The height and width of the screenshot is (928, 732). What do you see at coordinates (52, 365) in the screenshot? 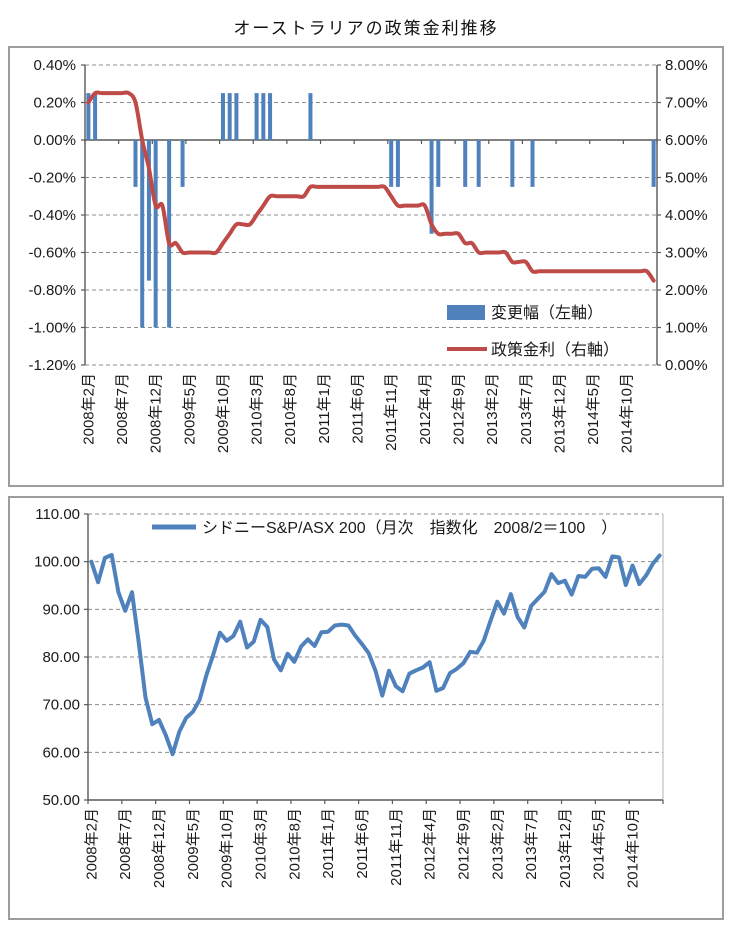
I see `svg-text: -1.20%` at bounding box center [52, 365].